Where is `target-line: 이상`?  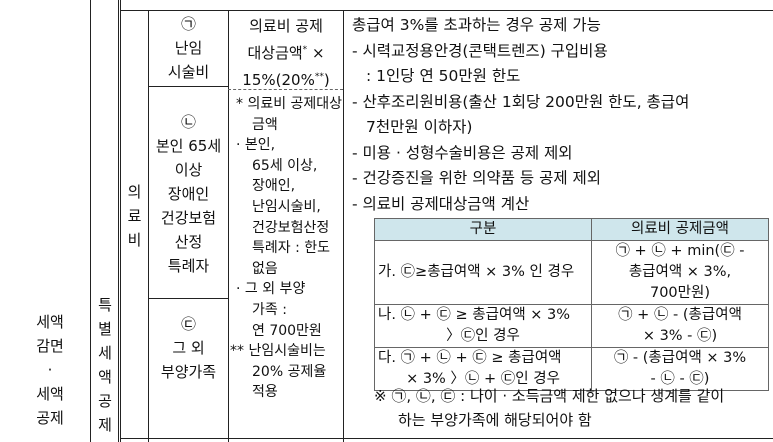 target-line: 이상 is located at coordinates (188, 170).